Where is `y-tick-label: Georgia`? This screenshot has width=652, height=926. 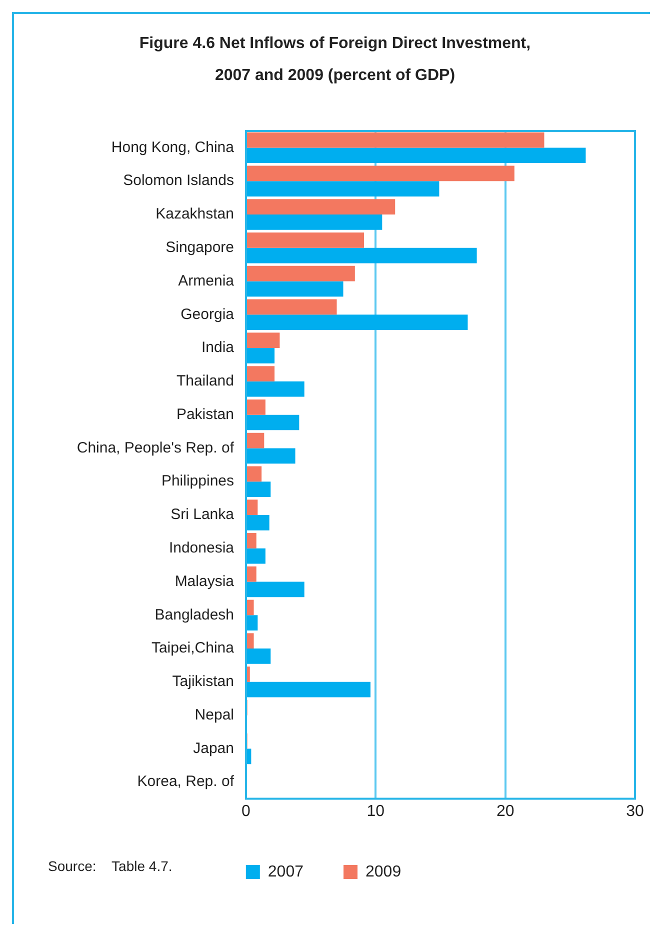 y-tick-label: Georgia is located at coordinates (207, 314).